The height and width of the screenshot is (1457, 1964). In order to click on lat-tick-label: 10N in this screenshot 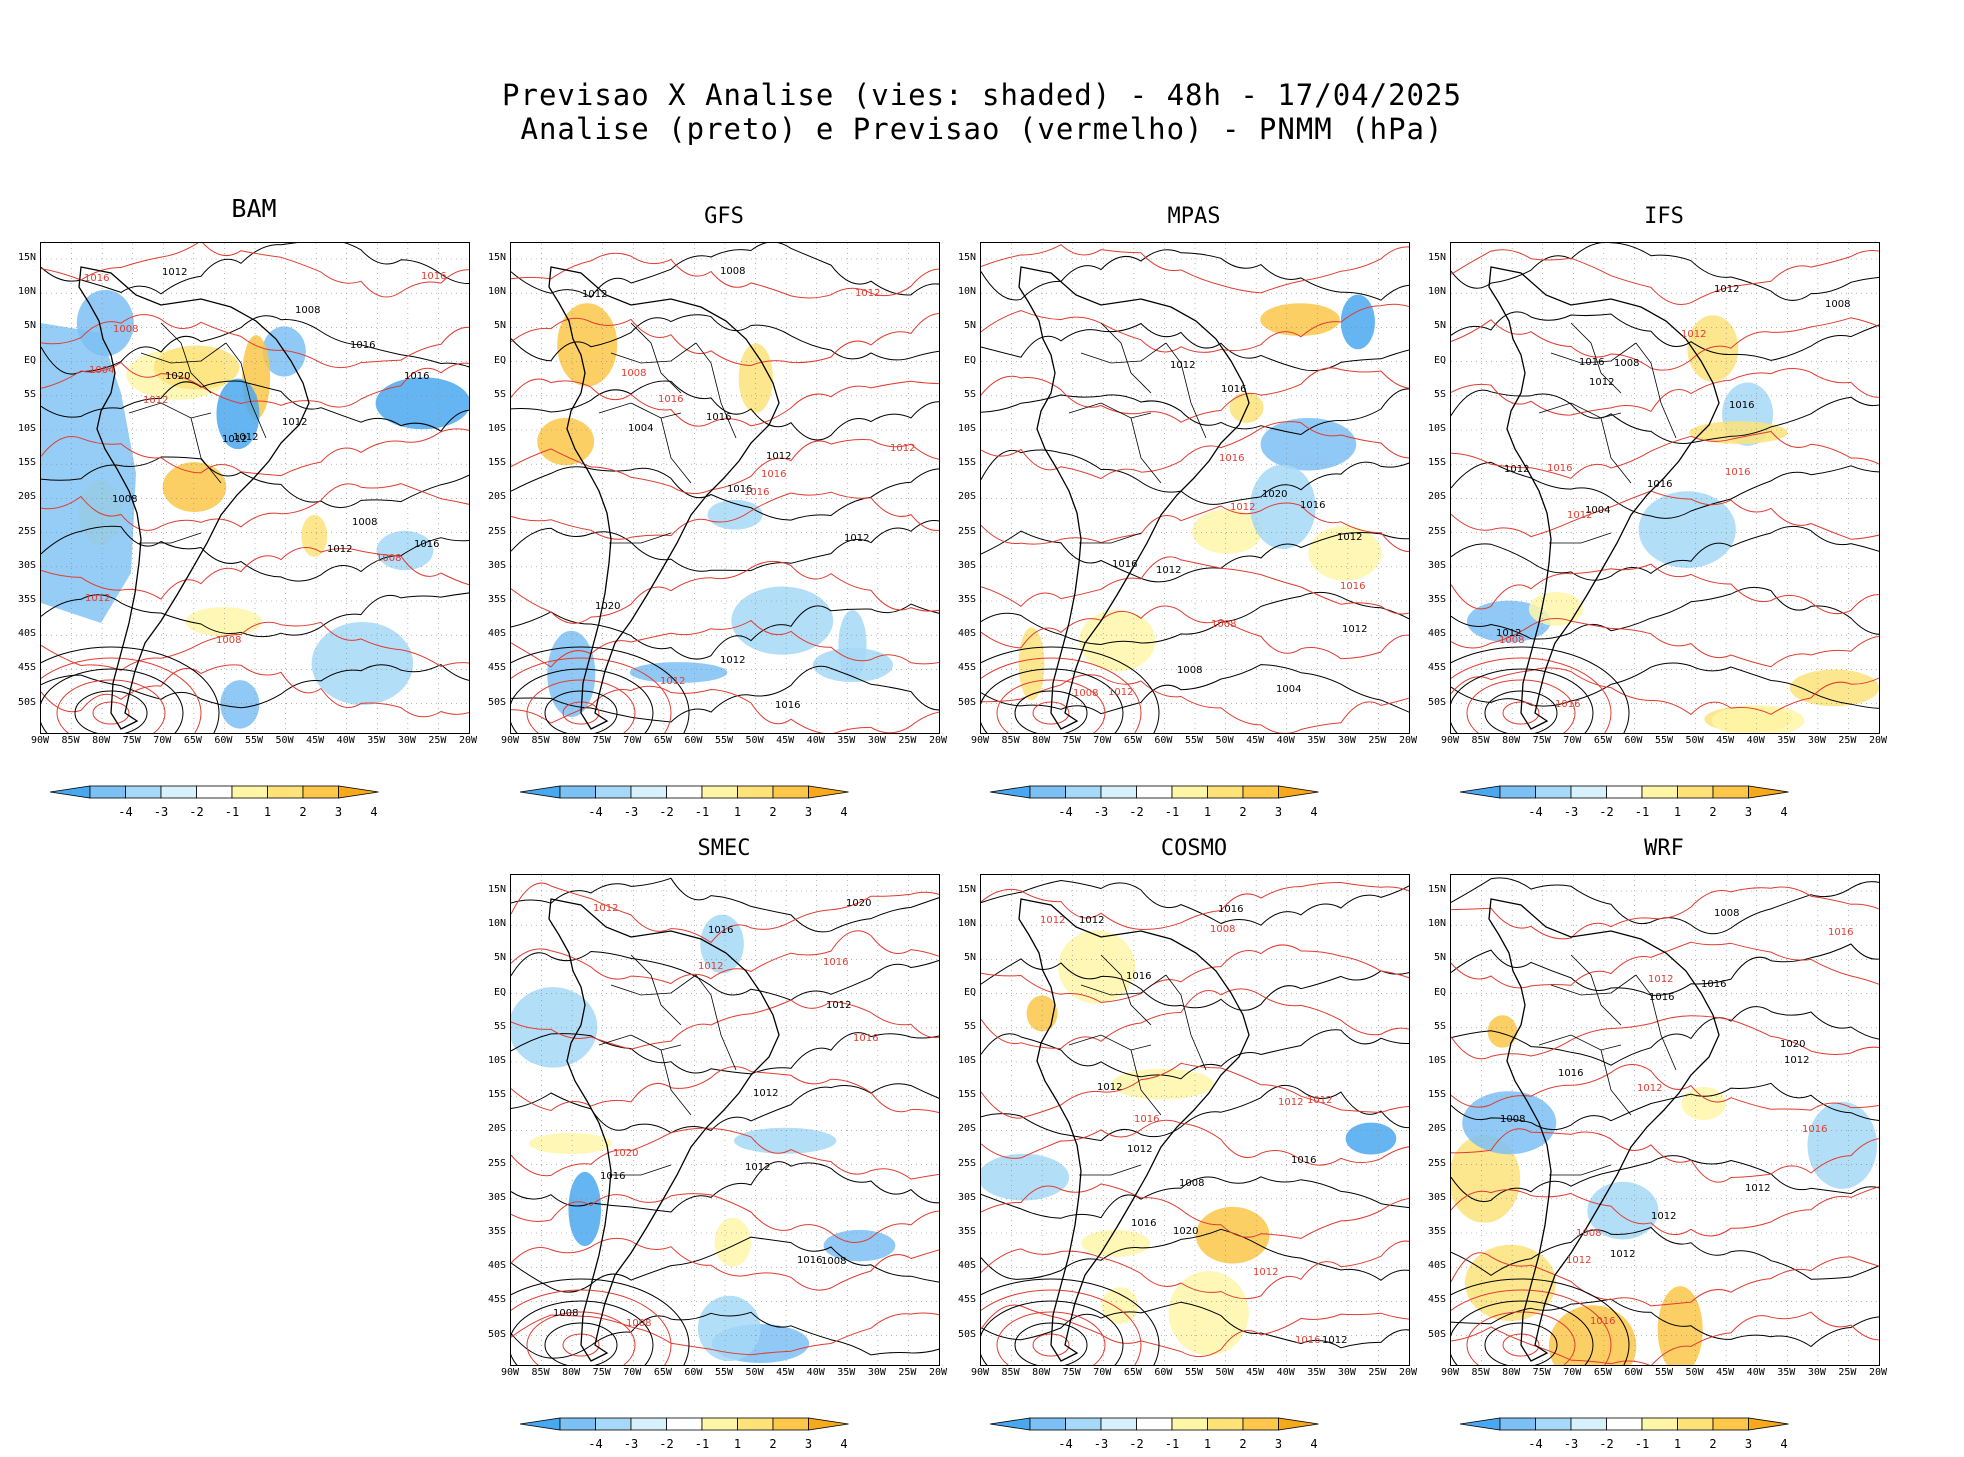, I will do `click(1436, 292)`.